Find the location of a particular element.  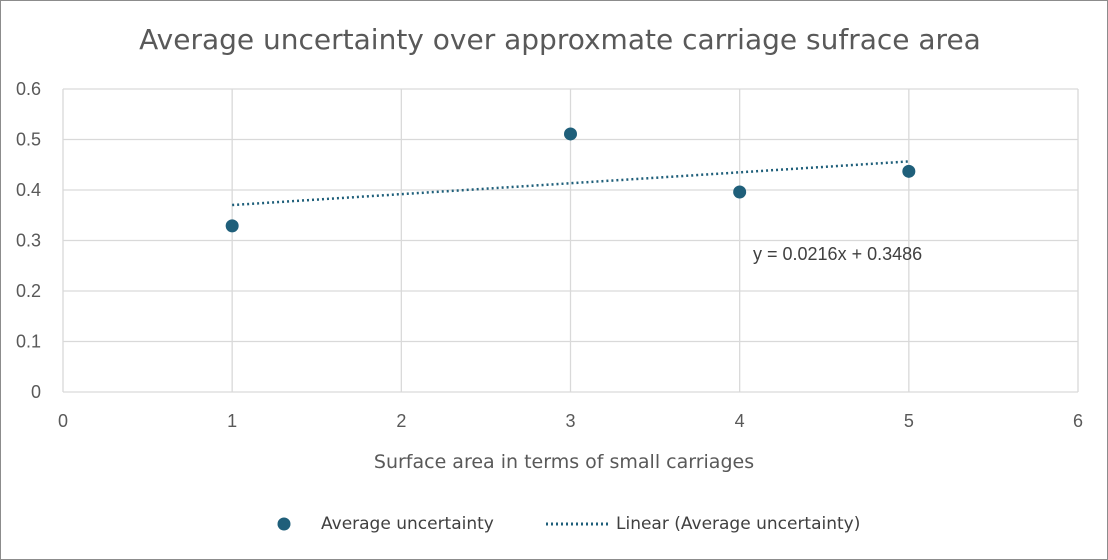

y-tick-label: 0.4 is located at coordinates (28, 190).